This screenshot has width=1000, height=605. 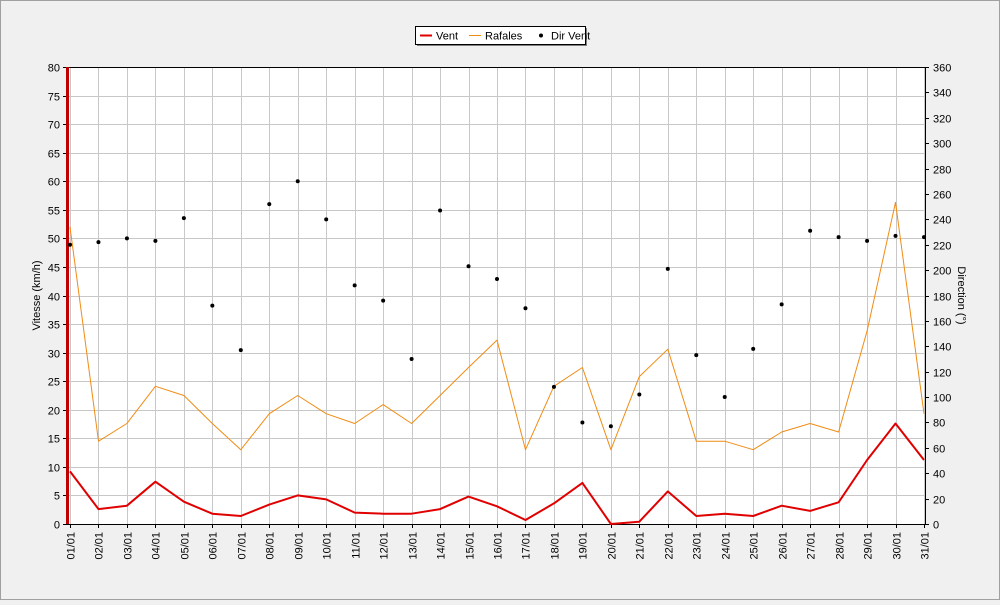 I want to click on y-tick-label: 50, so click(x=54, y=240).